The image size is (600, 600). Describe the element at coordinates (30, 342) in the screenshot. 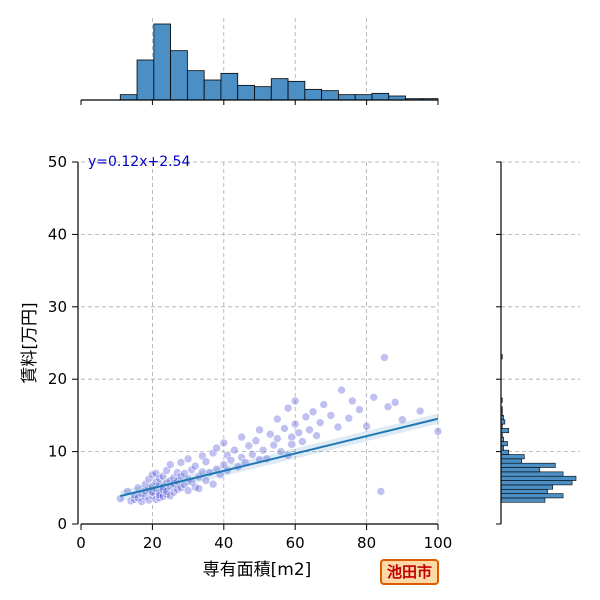

I see `y-axis-title: 賃料[万円]` at that location.